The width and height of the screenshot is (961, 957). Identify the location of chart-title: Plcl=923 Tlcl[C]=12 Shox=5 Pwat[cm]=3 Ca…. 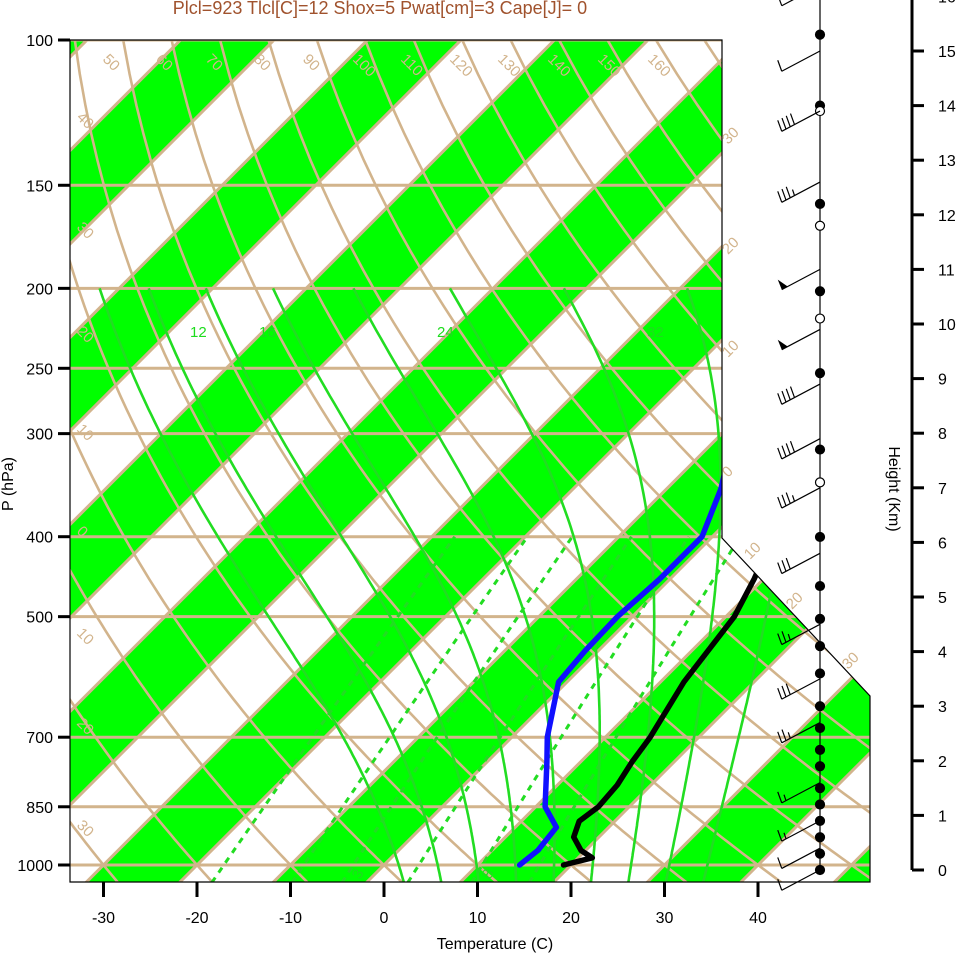
(380, 9).